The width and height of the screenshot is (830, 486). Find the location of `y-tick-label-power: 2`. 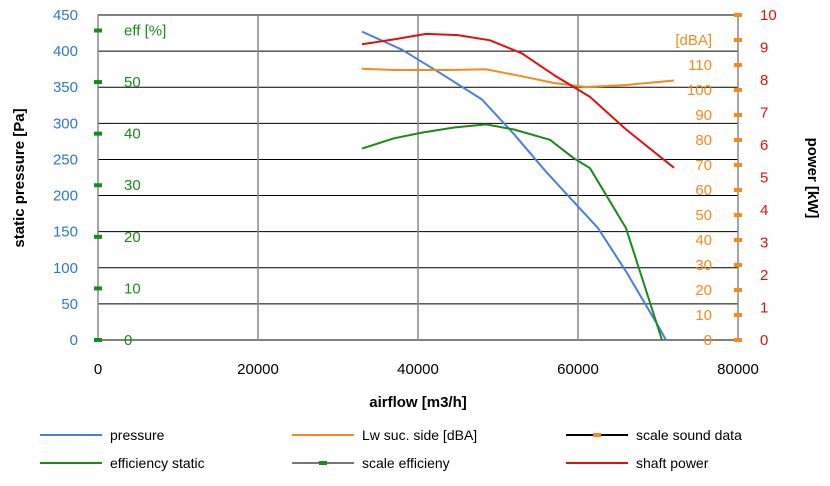

y-tick-label-power: 2 is located at coordinates (764, 275).